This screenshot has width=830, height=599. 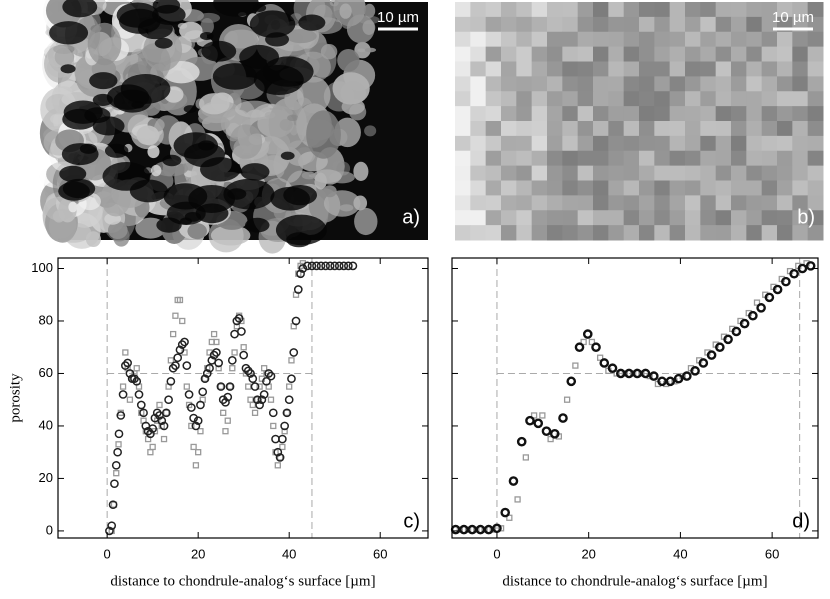 What do you see at coordinates (588, 553) in the screenshot?
I see `x-tick-label: 20` at bounding box center [588, 553].